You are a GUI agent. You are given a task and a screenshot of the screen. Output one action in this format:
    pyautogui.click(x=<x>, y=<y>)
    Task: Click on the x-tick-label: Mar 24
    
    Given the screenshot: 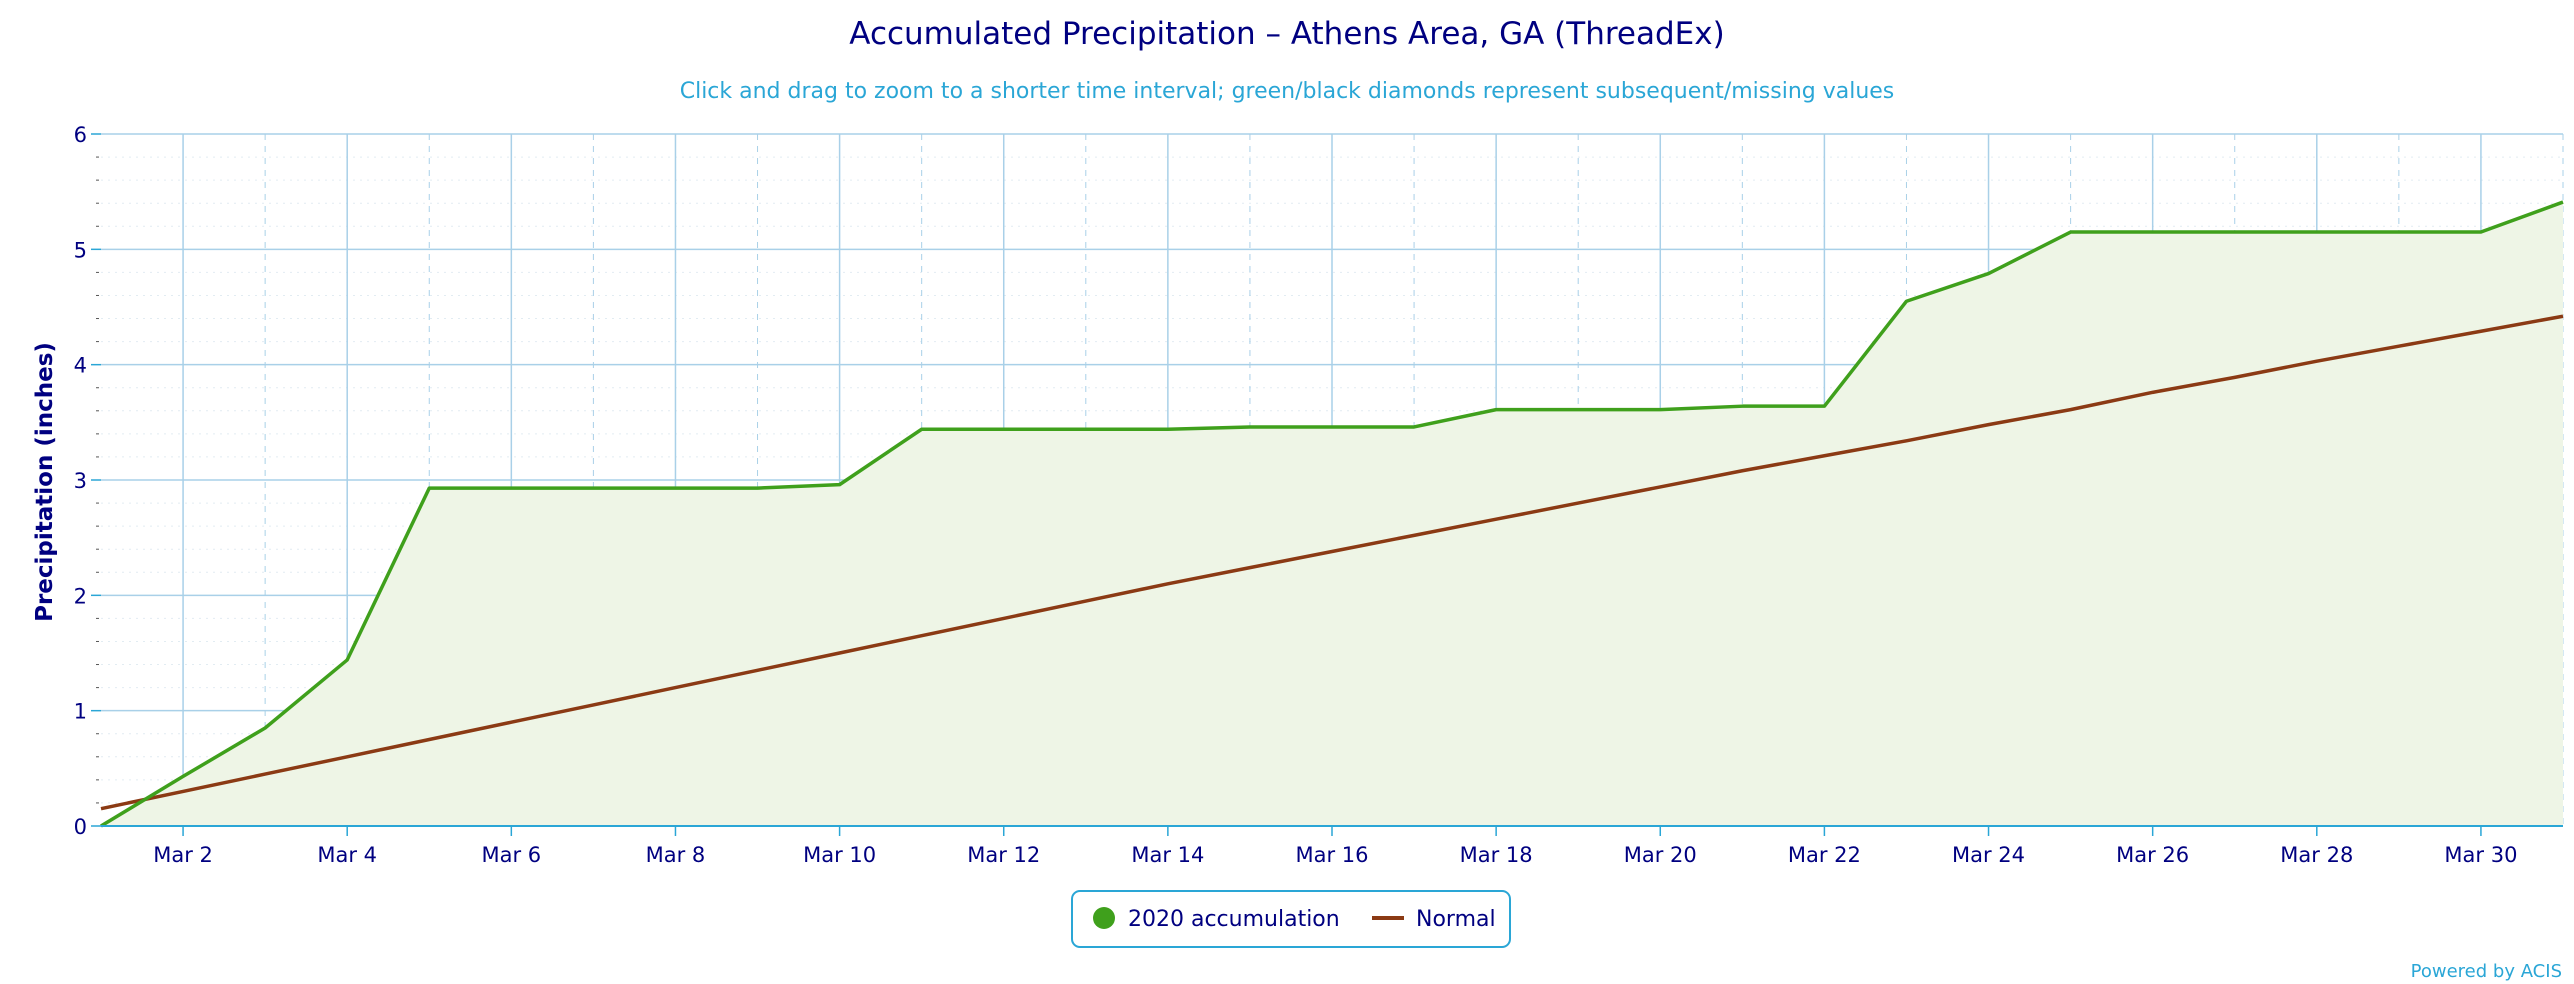 What is the action you would take?
    pyautogui.click(x=1988, y=855)
    